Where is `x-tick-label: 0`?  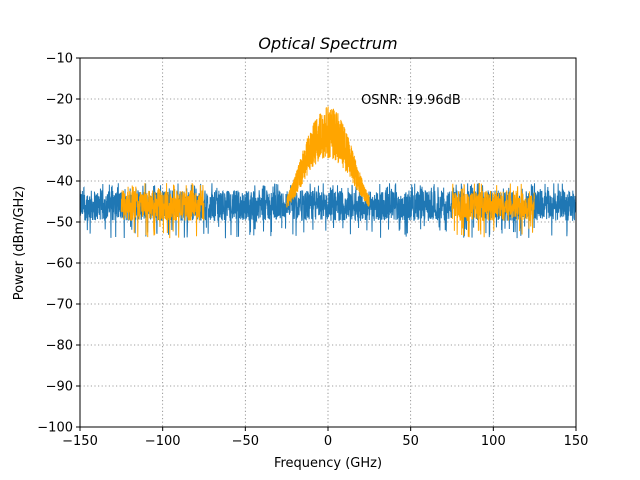 x-tick-label: 0 is located at coordinates (328, 441).